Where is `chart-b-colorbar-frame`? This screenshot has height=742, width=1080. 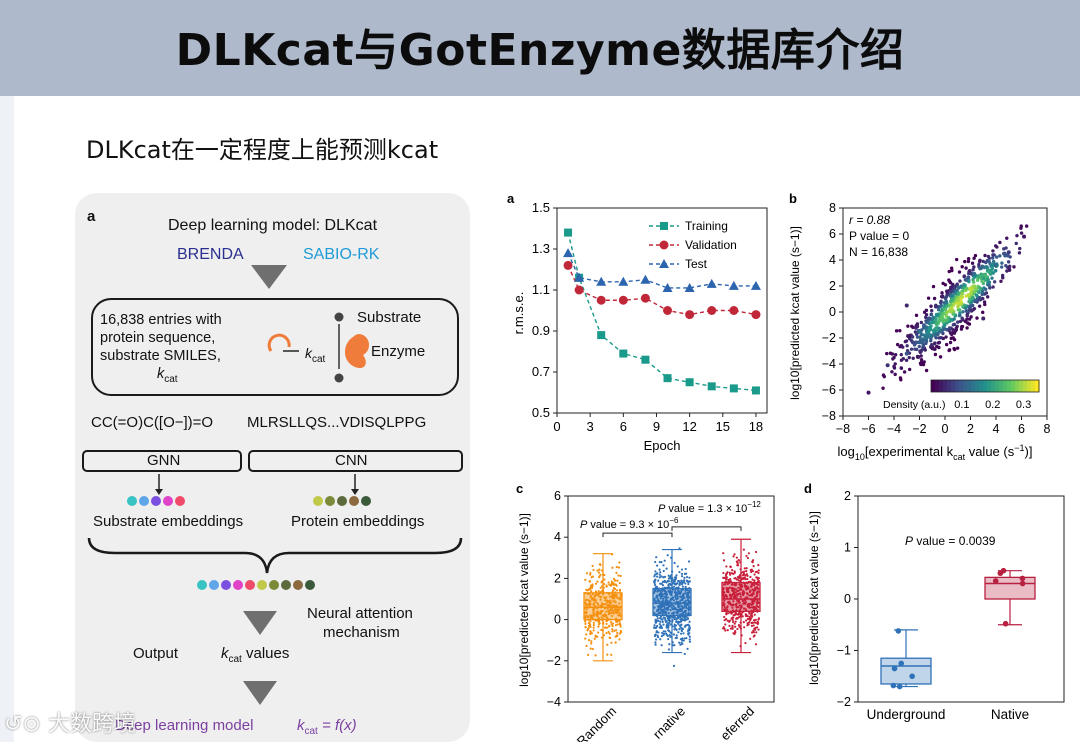
chart-b-colorbar-frame is located at coordinates (985, 386).